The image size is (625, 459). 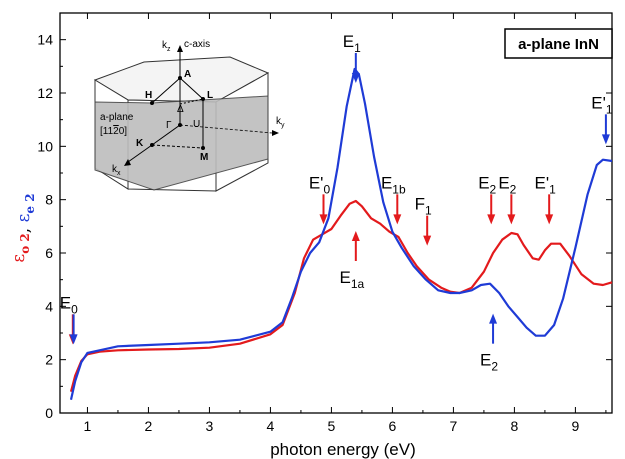 I want to click on kz-arrow, so click(x=180, y=48).